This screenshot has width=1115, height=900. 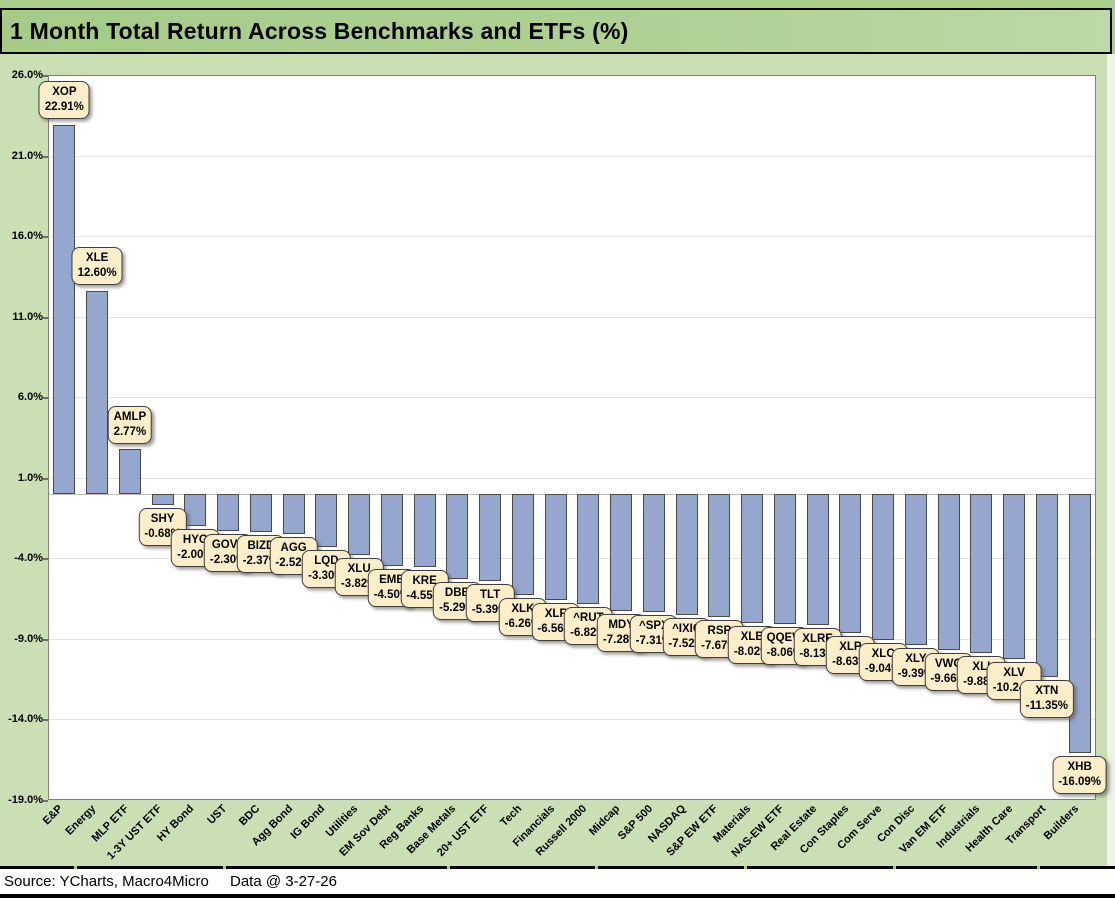 What do you see at coordinates (392, 580) in the screenshot?
I see `data-label-ticker: EMB` at bounding box center [392, 580].